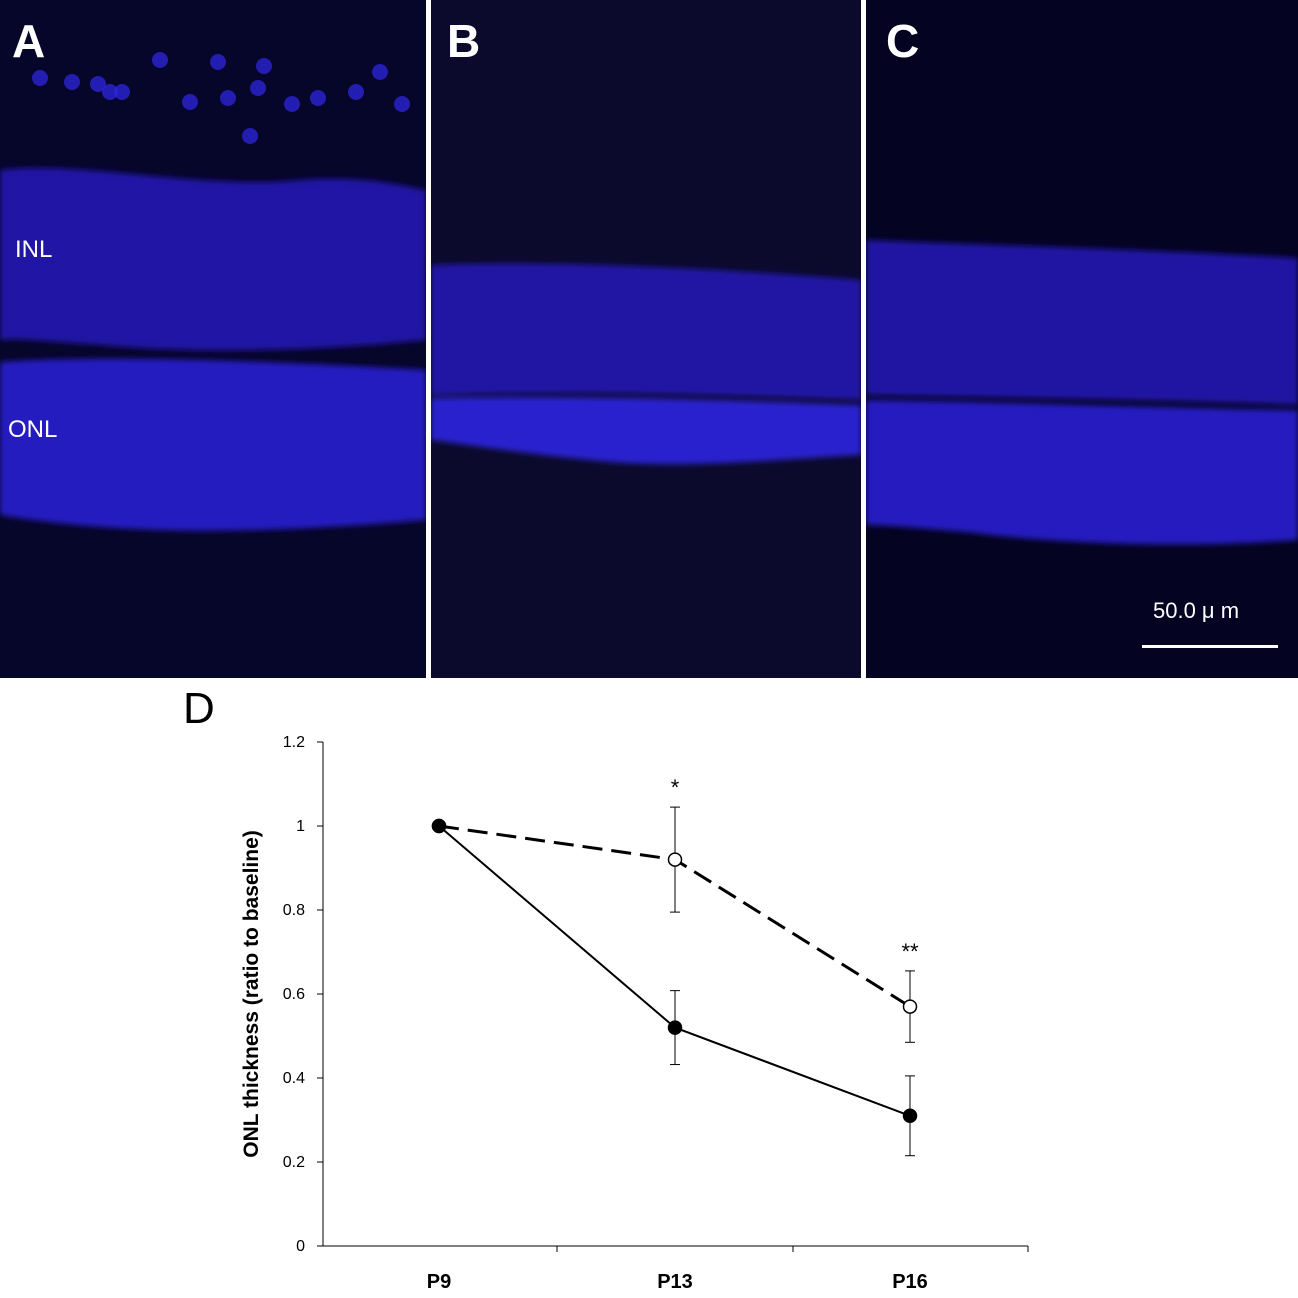 The width and height of the screenshot is (1298, 1298). Describe the element at coordinates (675, 787) in the screenshot. I see `significance-marker: *` at that location.